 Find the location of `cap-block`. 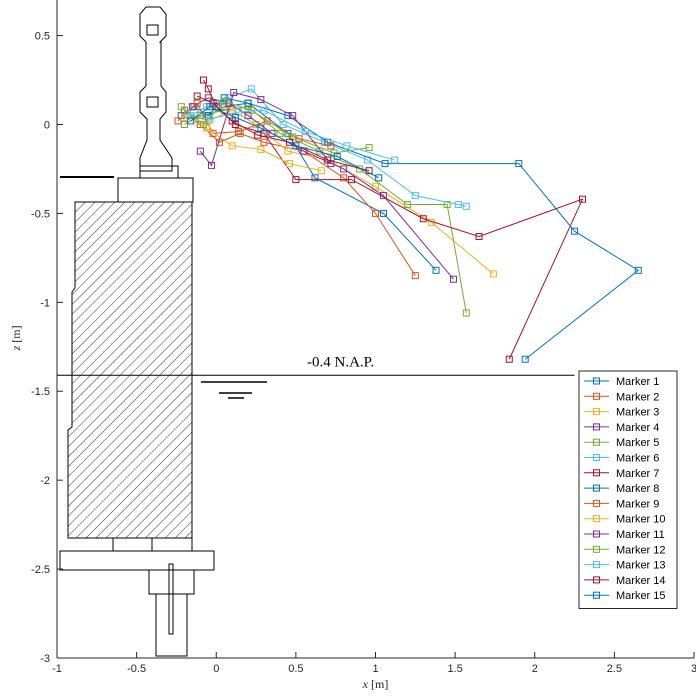

cap-block is located at coordinates (155, 190).